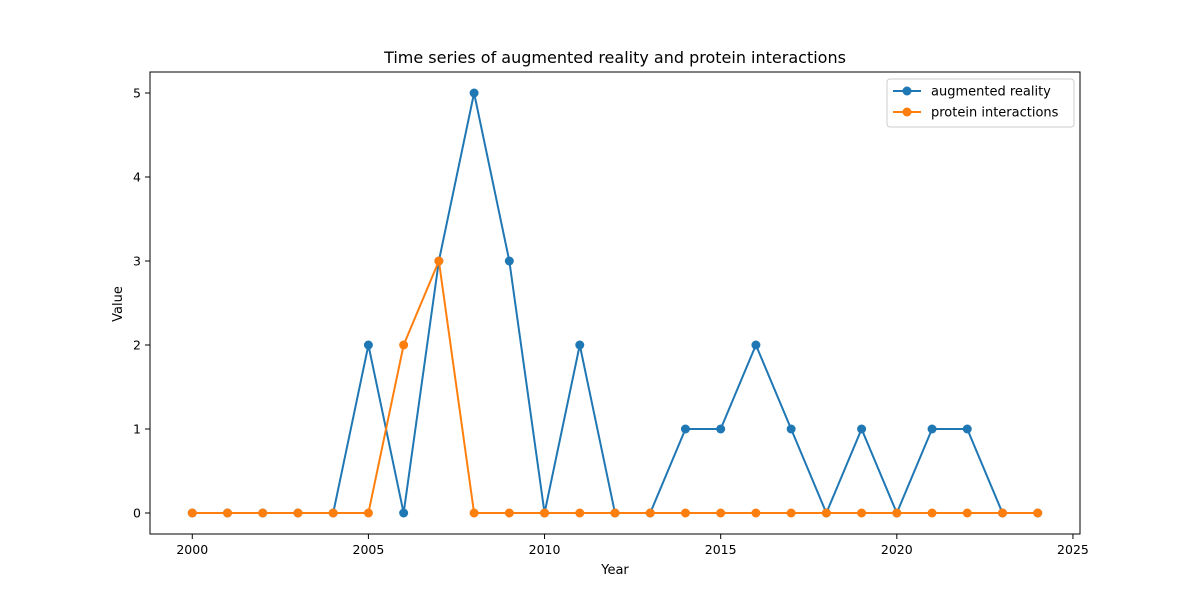 The width and height of the screenshot is (1200, 600). What do you see at coordinates (137, 429) in the screenshot?
I see `y-tick-label: 1` at bounding box center [137, 429].